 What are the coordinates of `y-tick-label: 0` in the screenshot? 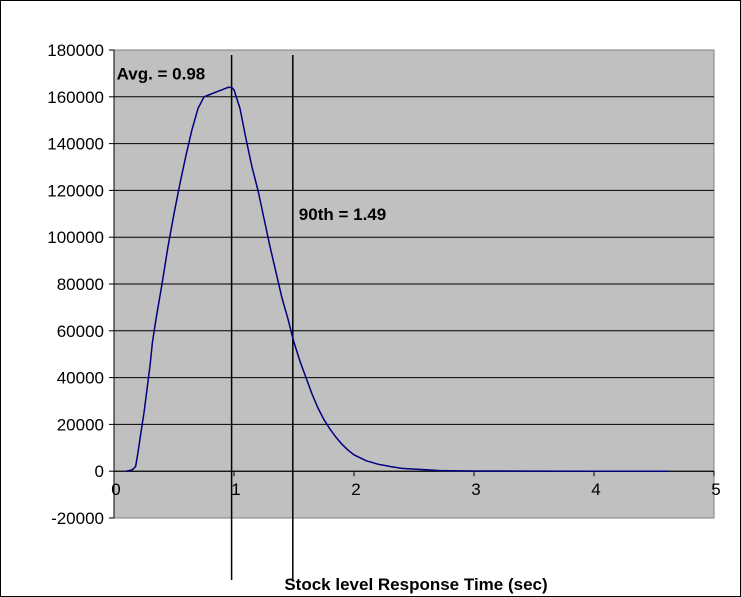 It's located at (99, 471).